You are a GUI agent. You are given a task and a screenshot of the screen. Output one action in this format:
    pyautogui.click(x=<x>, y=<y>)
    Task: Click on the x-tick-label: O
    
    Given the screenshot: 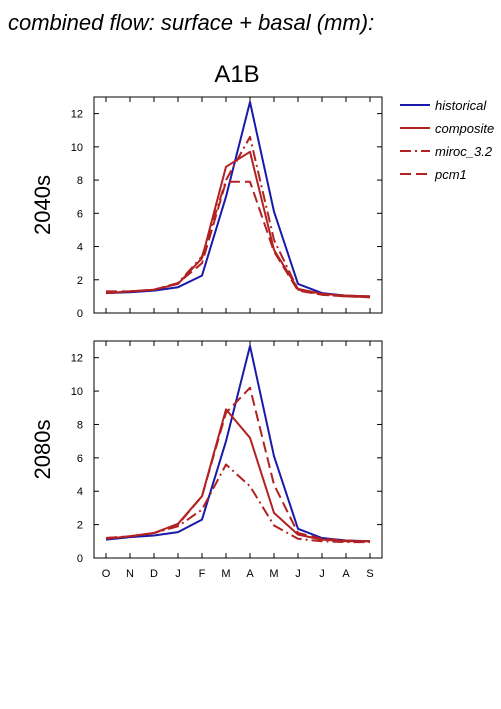 What is the action you would take?
    pyautogui.click(x=106, y=574)
    